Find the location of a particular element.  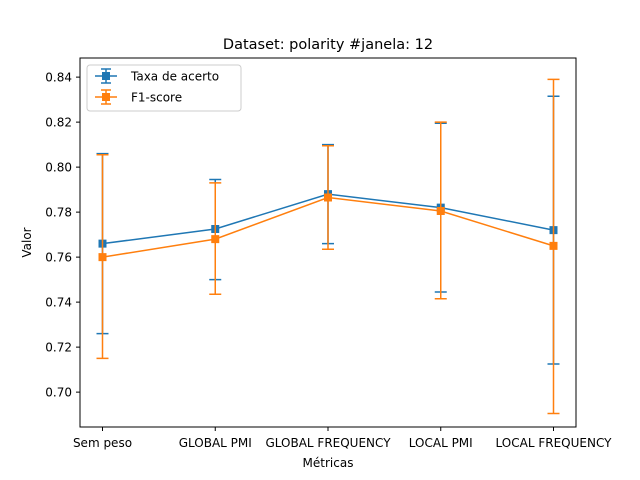

y-tick-label: 0.80 is located at coordinates (58, 168).